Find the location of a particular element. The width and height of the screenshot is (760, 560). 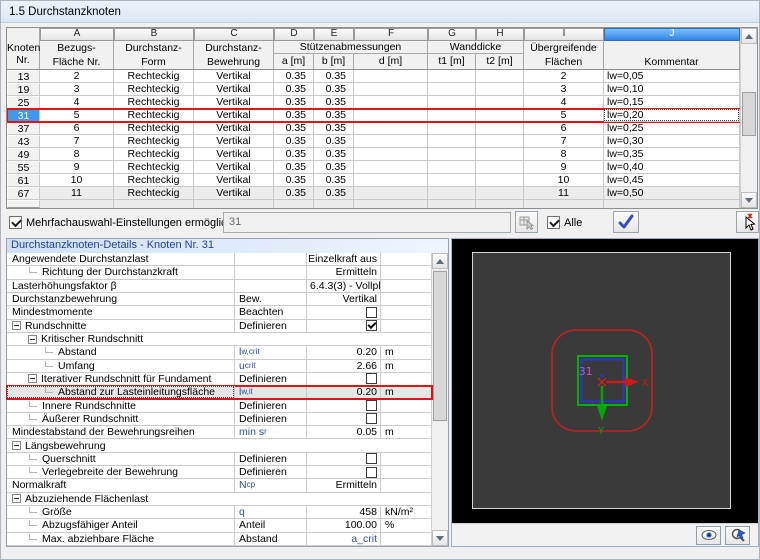

selected-nodes-field: 31 is located at coordinates (367, 222).